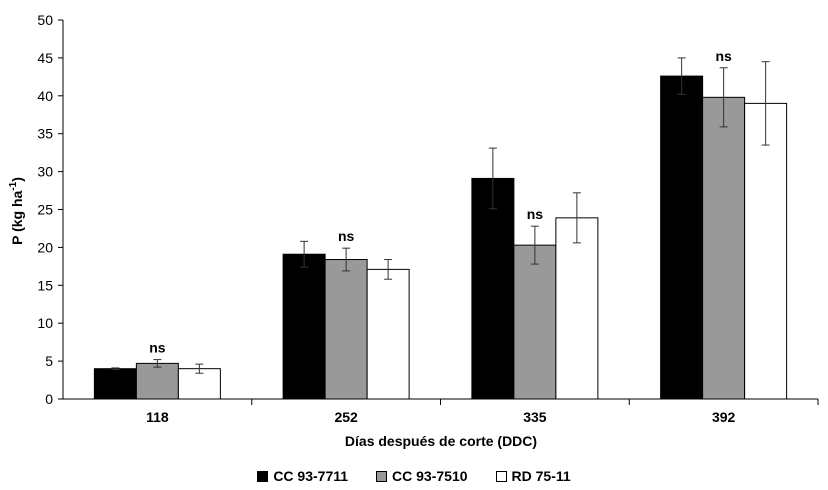 The image size is (828, 490). What do you see at coordinates (724, 417) in the screenshot?
I see `x-category-label: 392` at bounding box center [724, 417].